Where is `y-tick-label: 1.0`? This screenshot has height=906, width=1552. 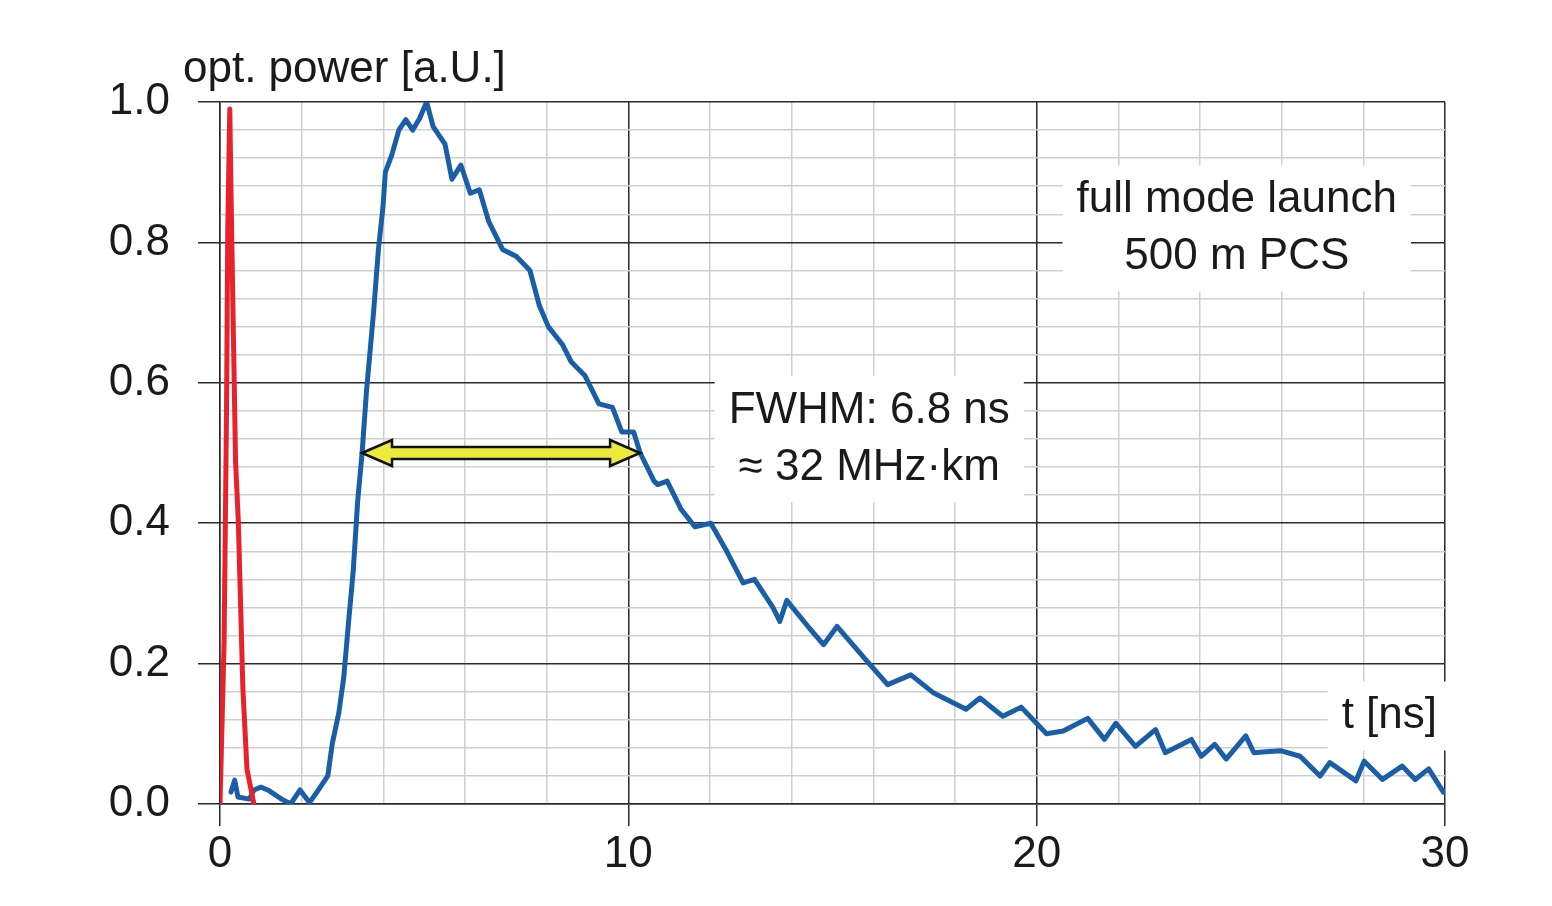 y-tick-label: 1.0 is located at coordinates (139, 99).